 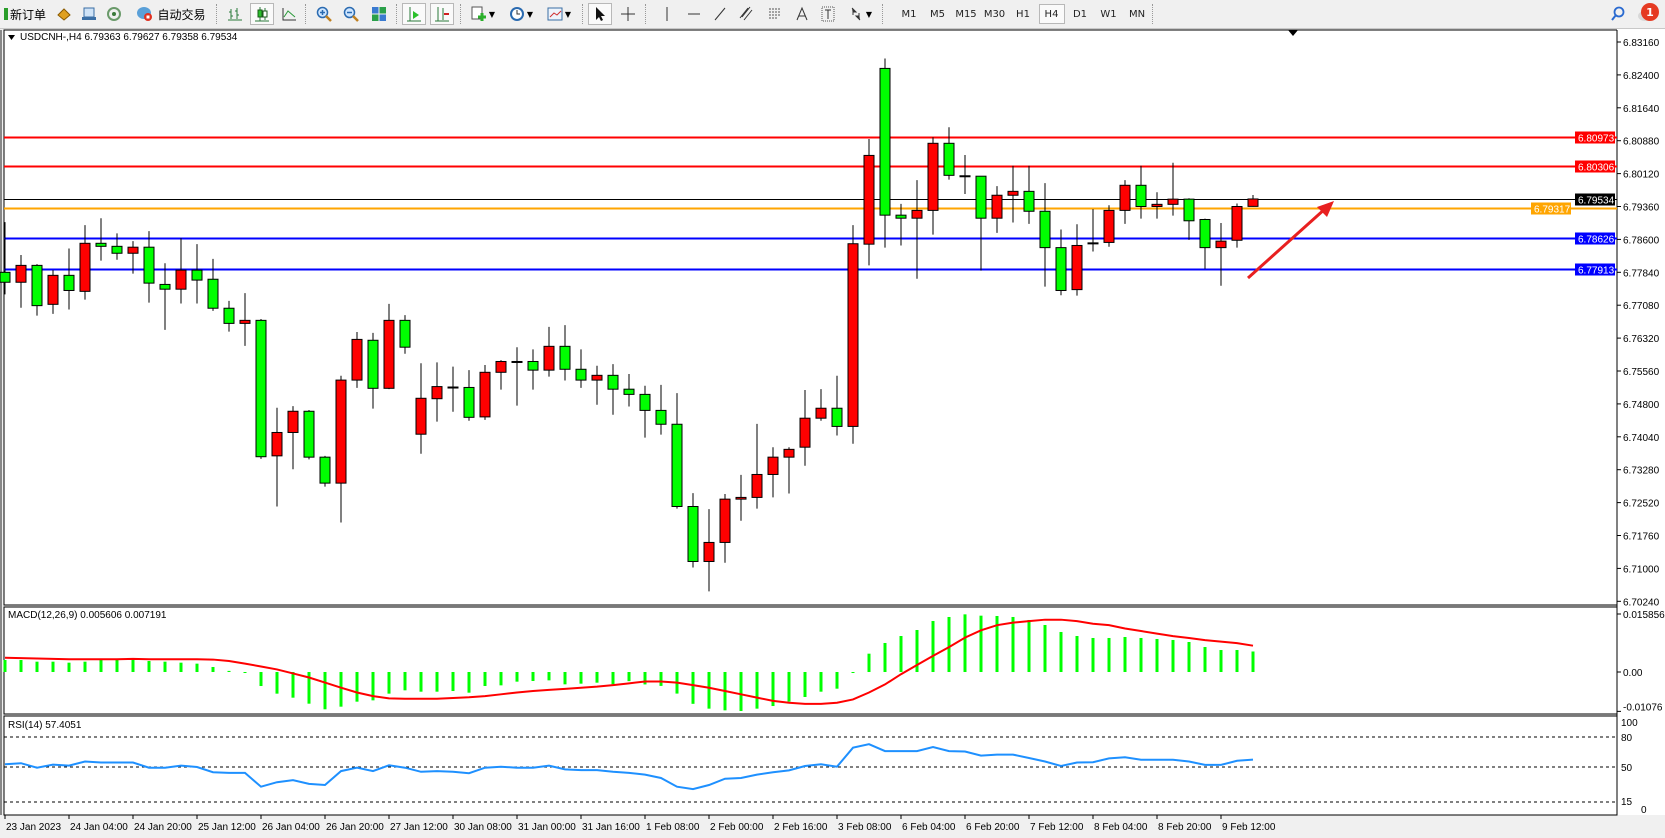 I want to click on new-chart-button: ▼, so click(x=483, y=14).